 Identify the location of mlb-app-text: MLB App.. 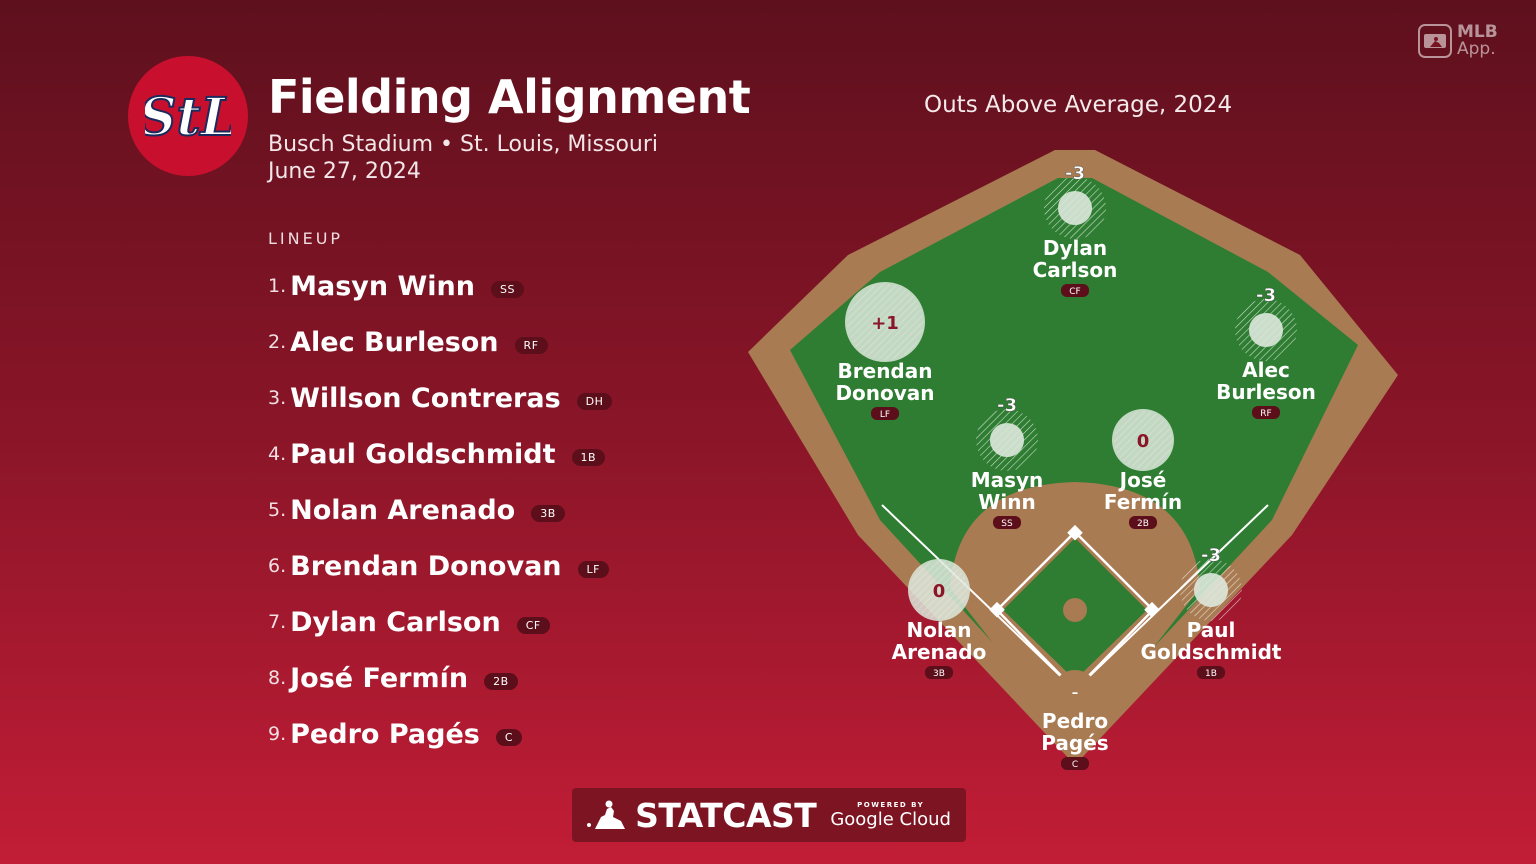
(1477, 41).